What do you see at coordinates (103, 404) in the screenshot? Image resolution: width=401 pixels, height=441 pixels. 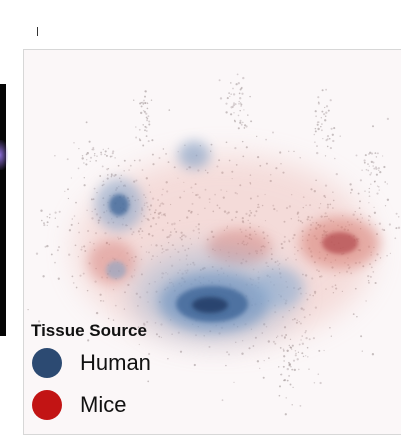 I see `legend-label-mice: Mice` at bounding box center [103, 404].